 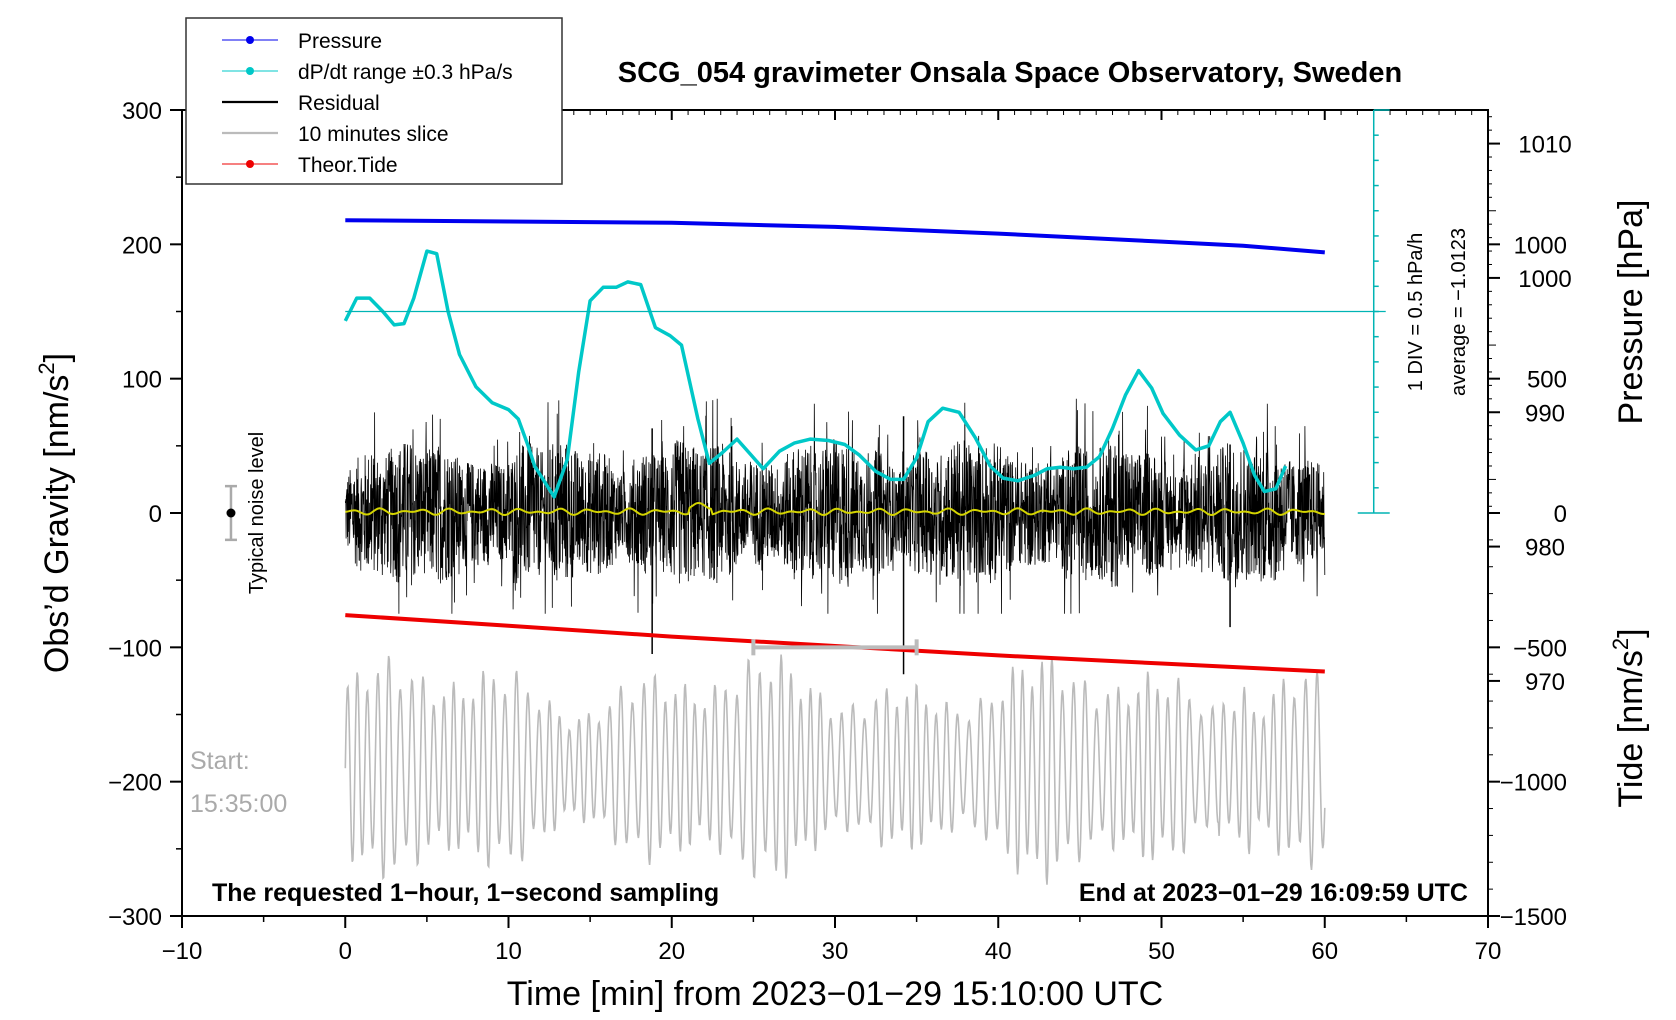 What do you see at coordinates (1540, 648) in the screenshot?
I see `tide-tick-label: −500` at bounding box center [1540, 648].